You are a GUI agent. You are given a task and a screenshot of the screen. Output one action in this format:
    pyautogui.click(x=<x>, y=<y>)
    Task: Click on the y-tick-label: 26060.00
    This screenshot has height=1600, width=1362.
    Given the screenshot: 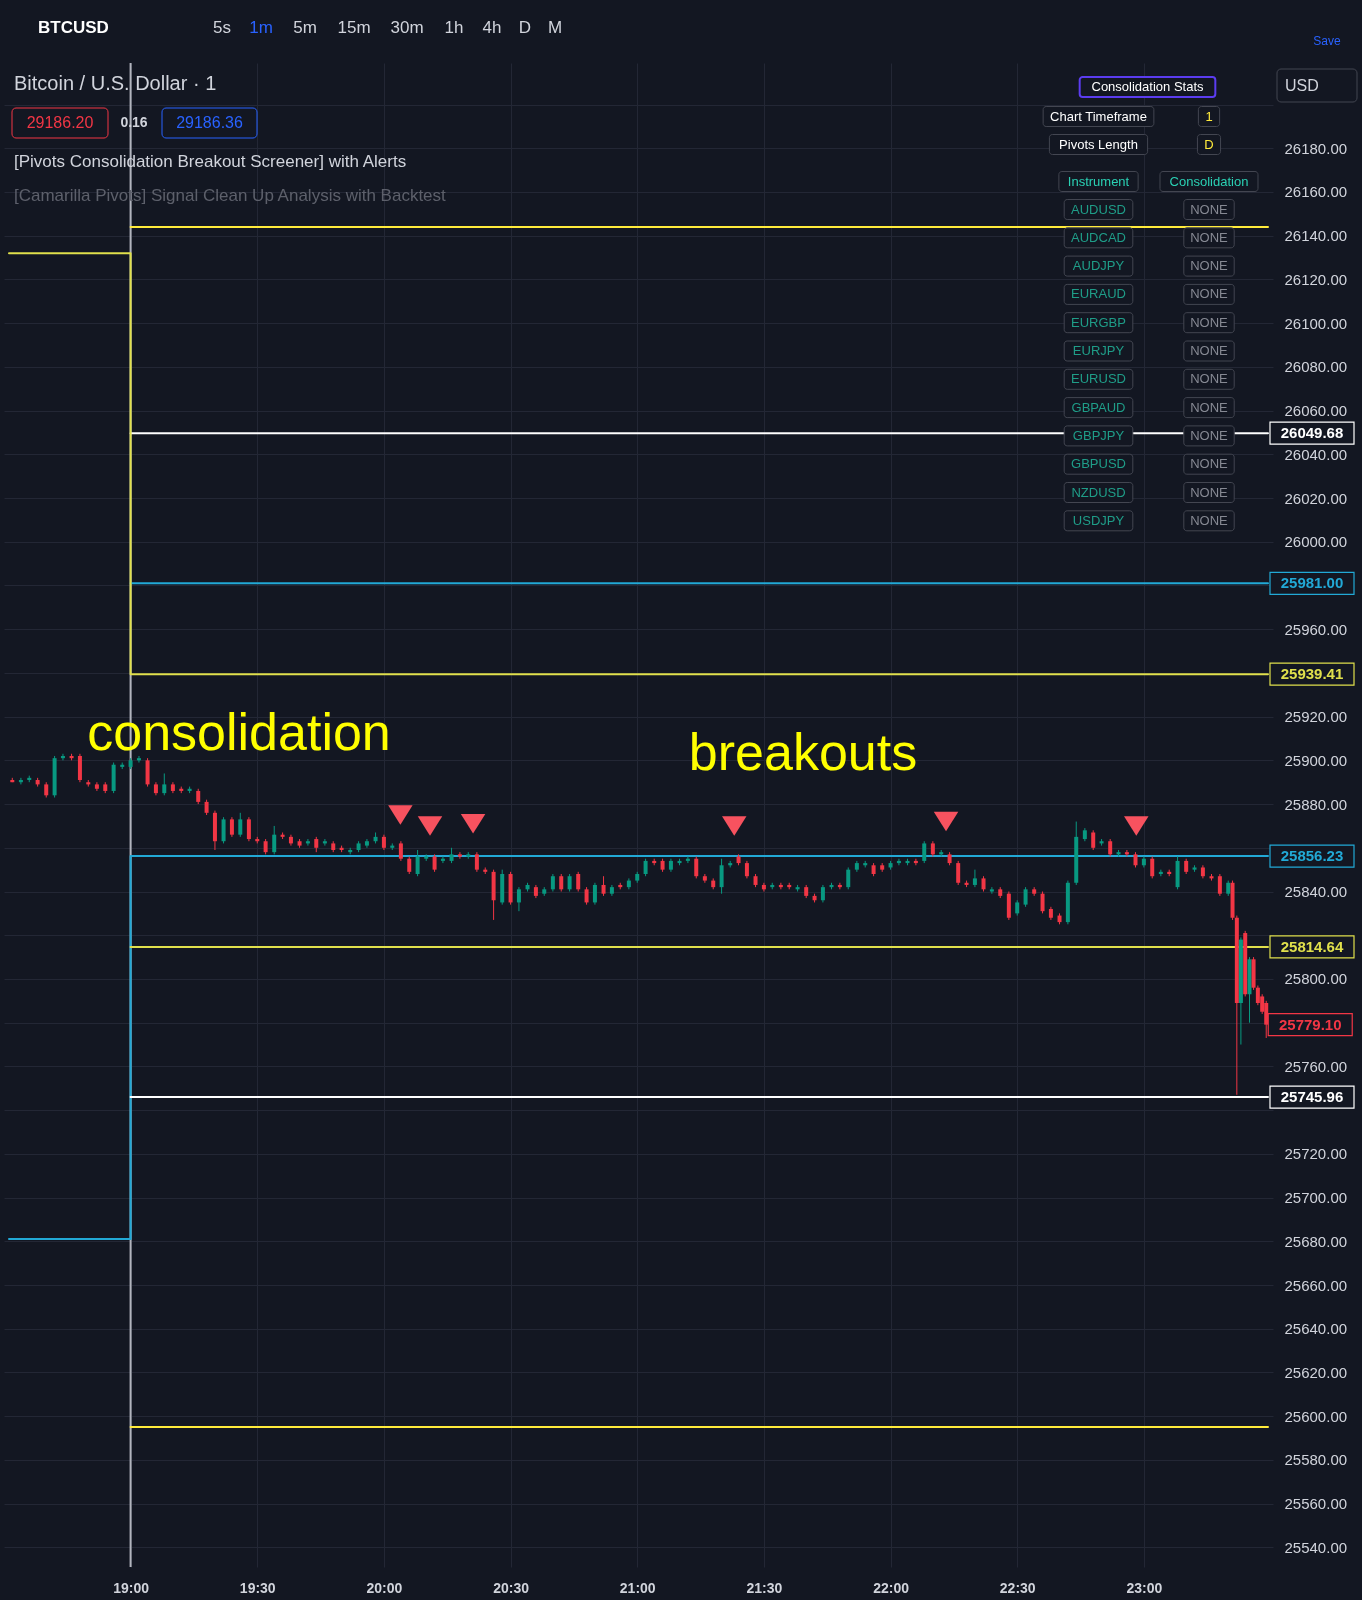 What is the action you would take?
    pyautogui.click(x=1316, y=411)
    